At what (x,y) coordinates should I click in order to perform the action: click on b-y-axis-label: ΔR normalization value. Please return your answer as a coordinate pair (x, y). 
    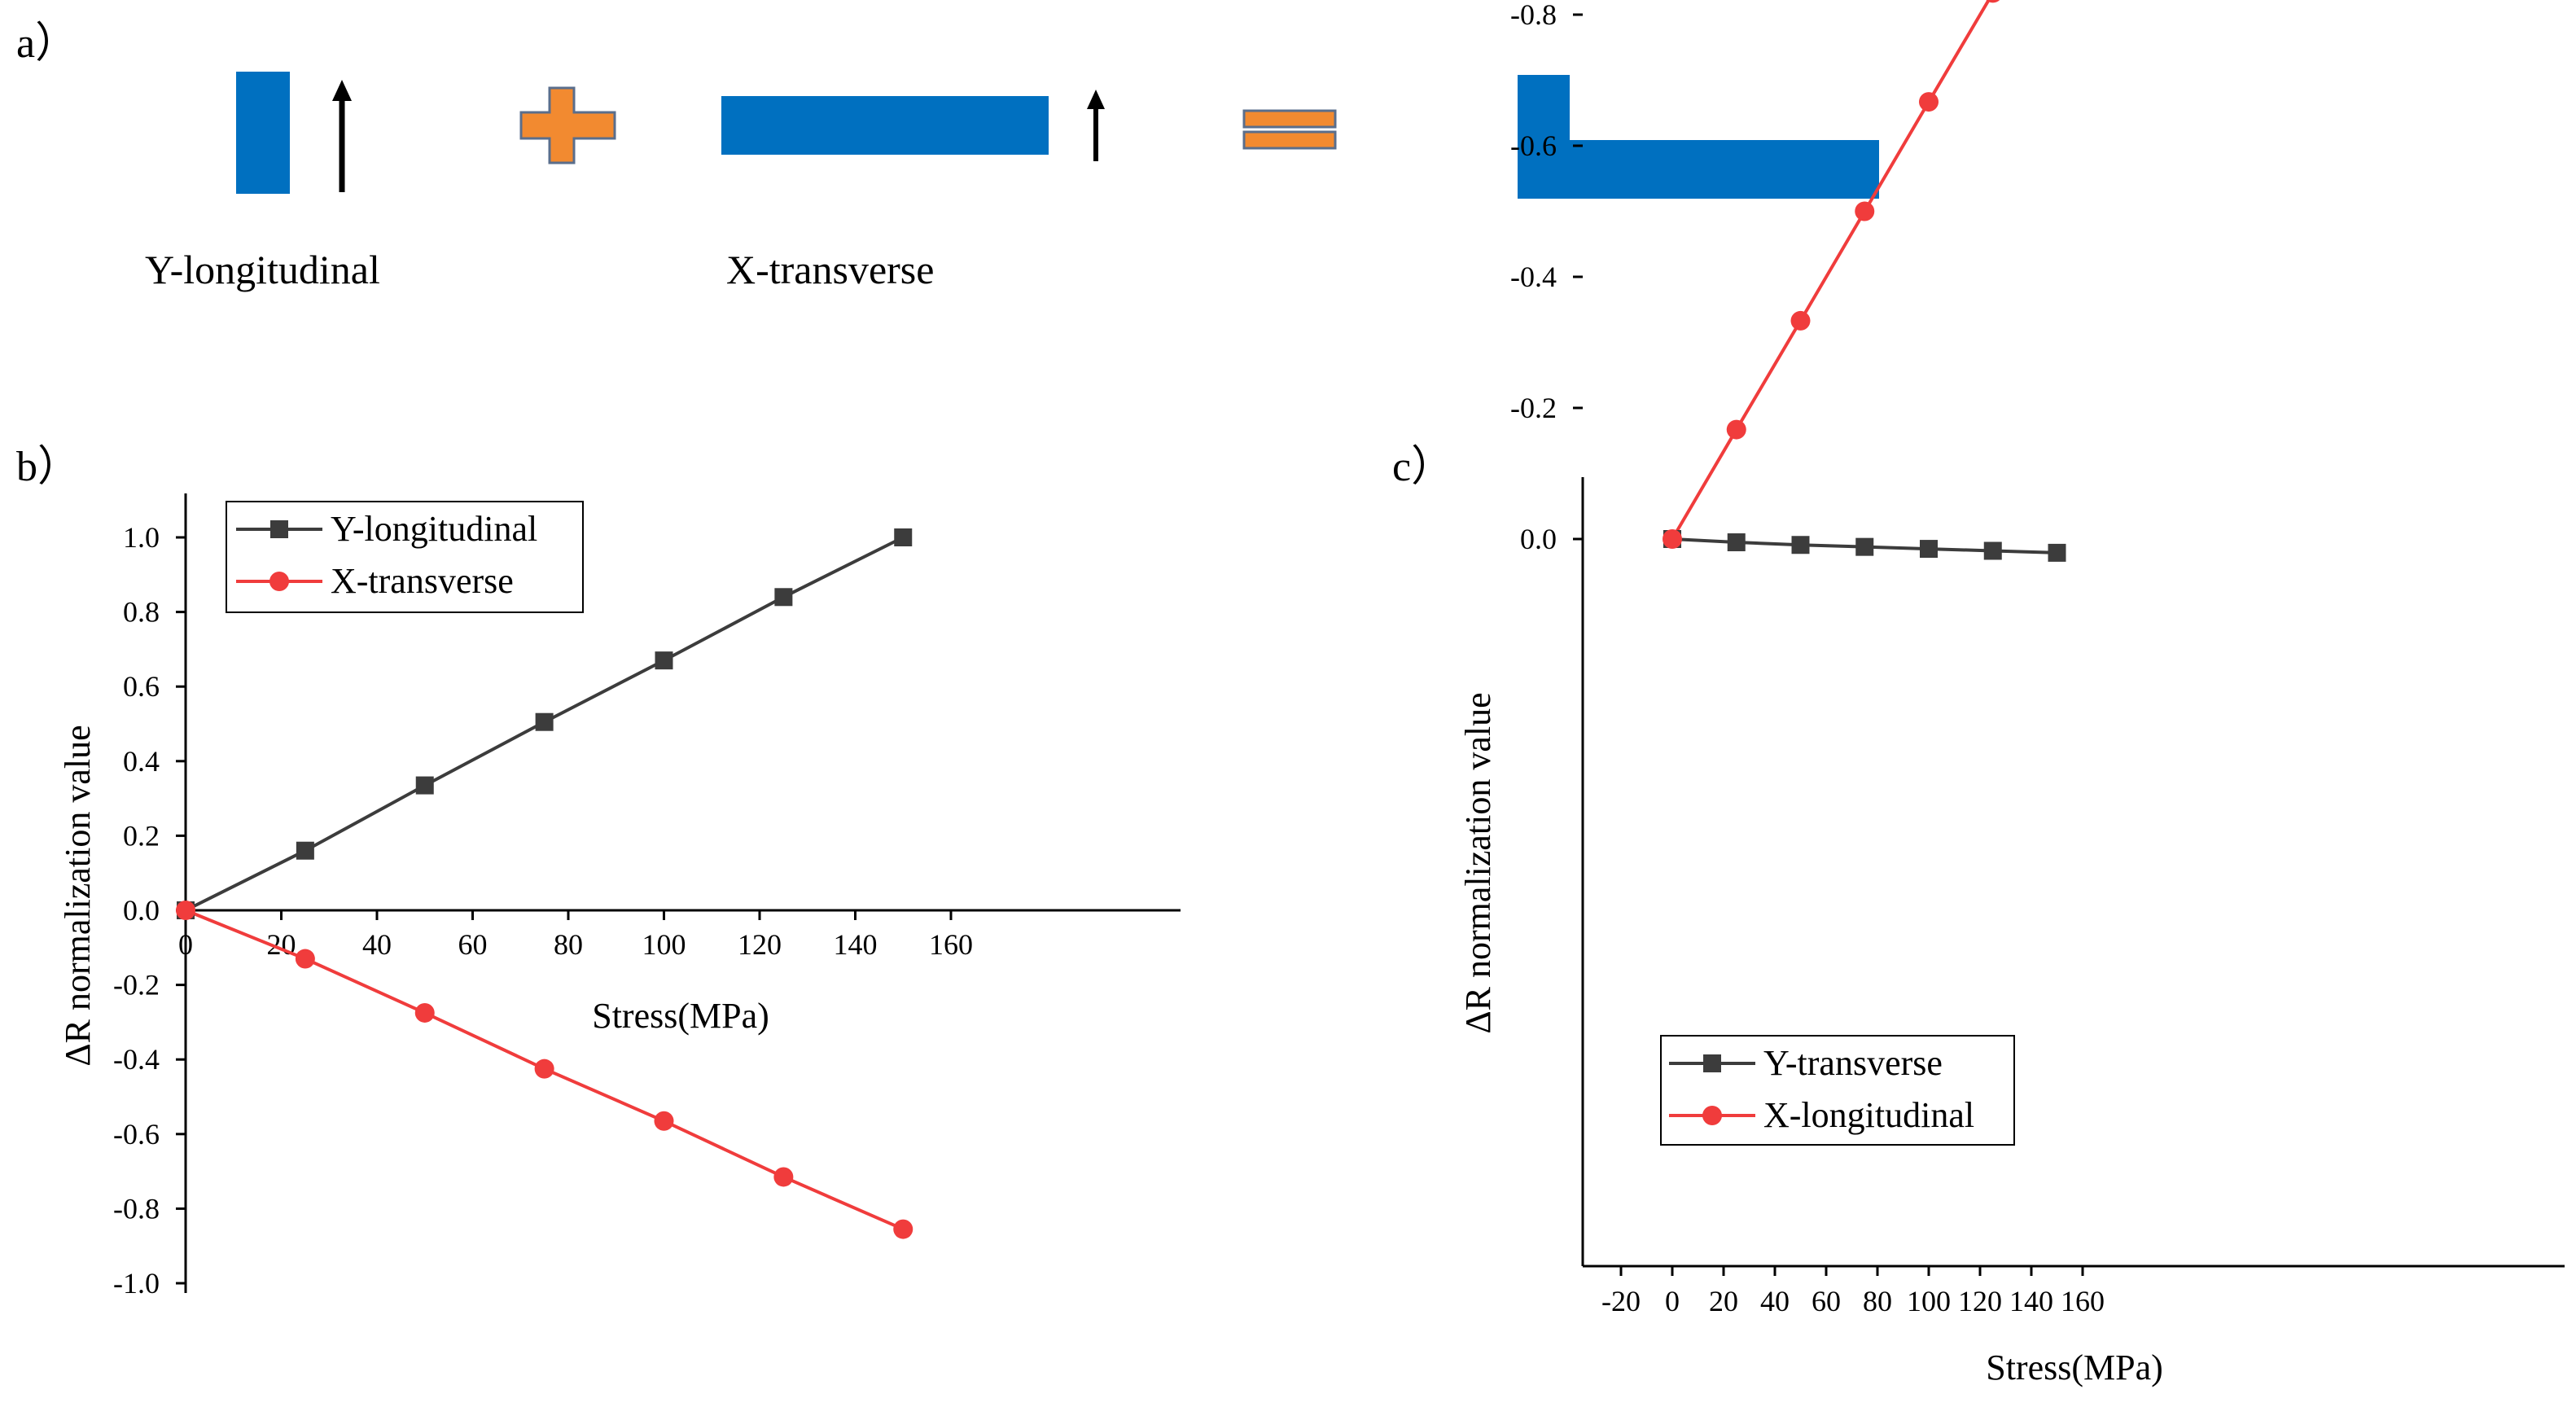
    Looking at the image, I should click on (78, 896).